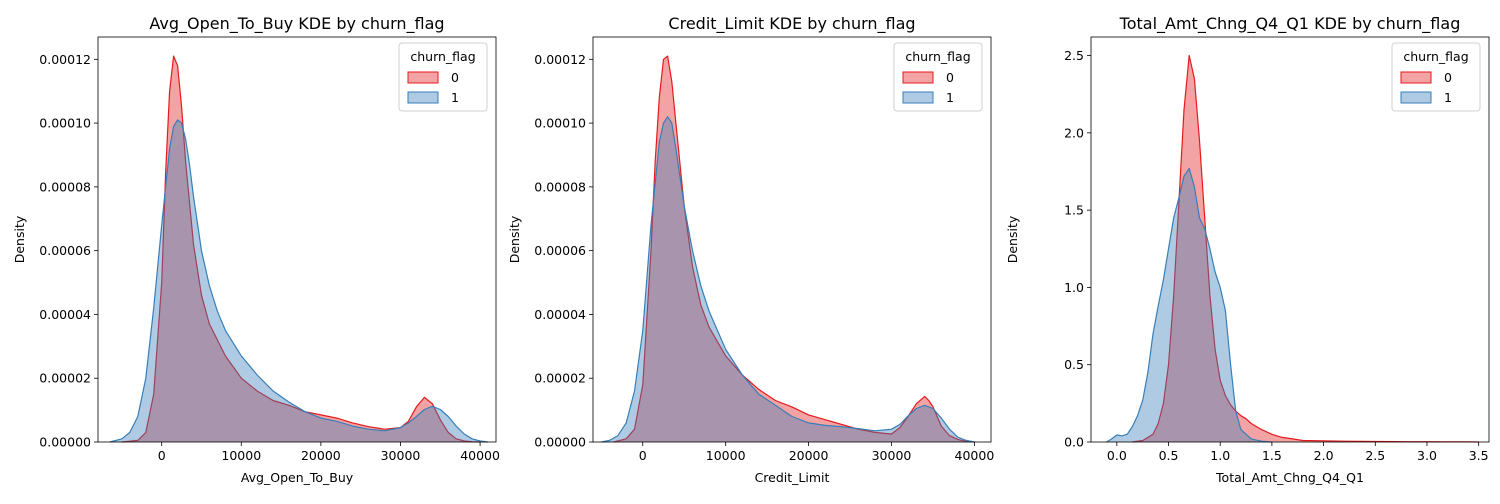 The width and height of the screenshot is (1500, 504). I want to click on x-tick-label: 0.5, so click(1169, 455).